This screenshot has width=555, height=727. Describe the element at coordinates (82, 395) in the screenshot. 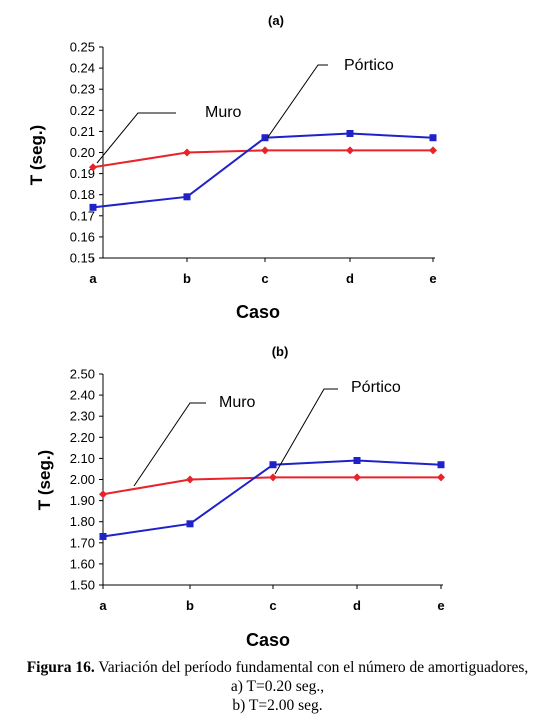

I see `chart-b-y-tick-label: 2.40` at that location.